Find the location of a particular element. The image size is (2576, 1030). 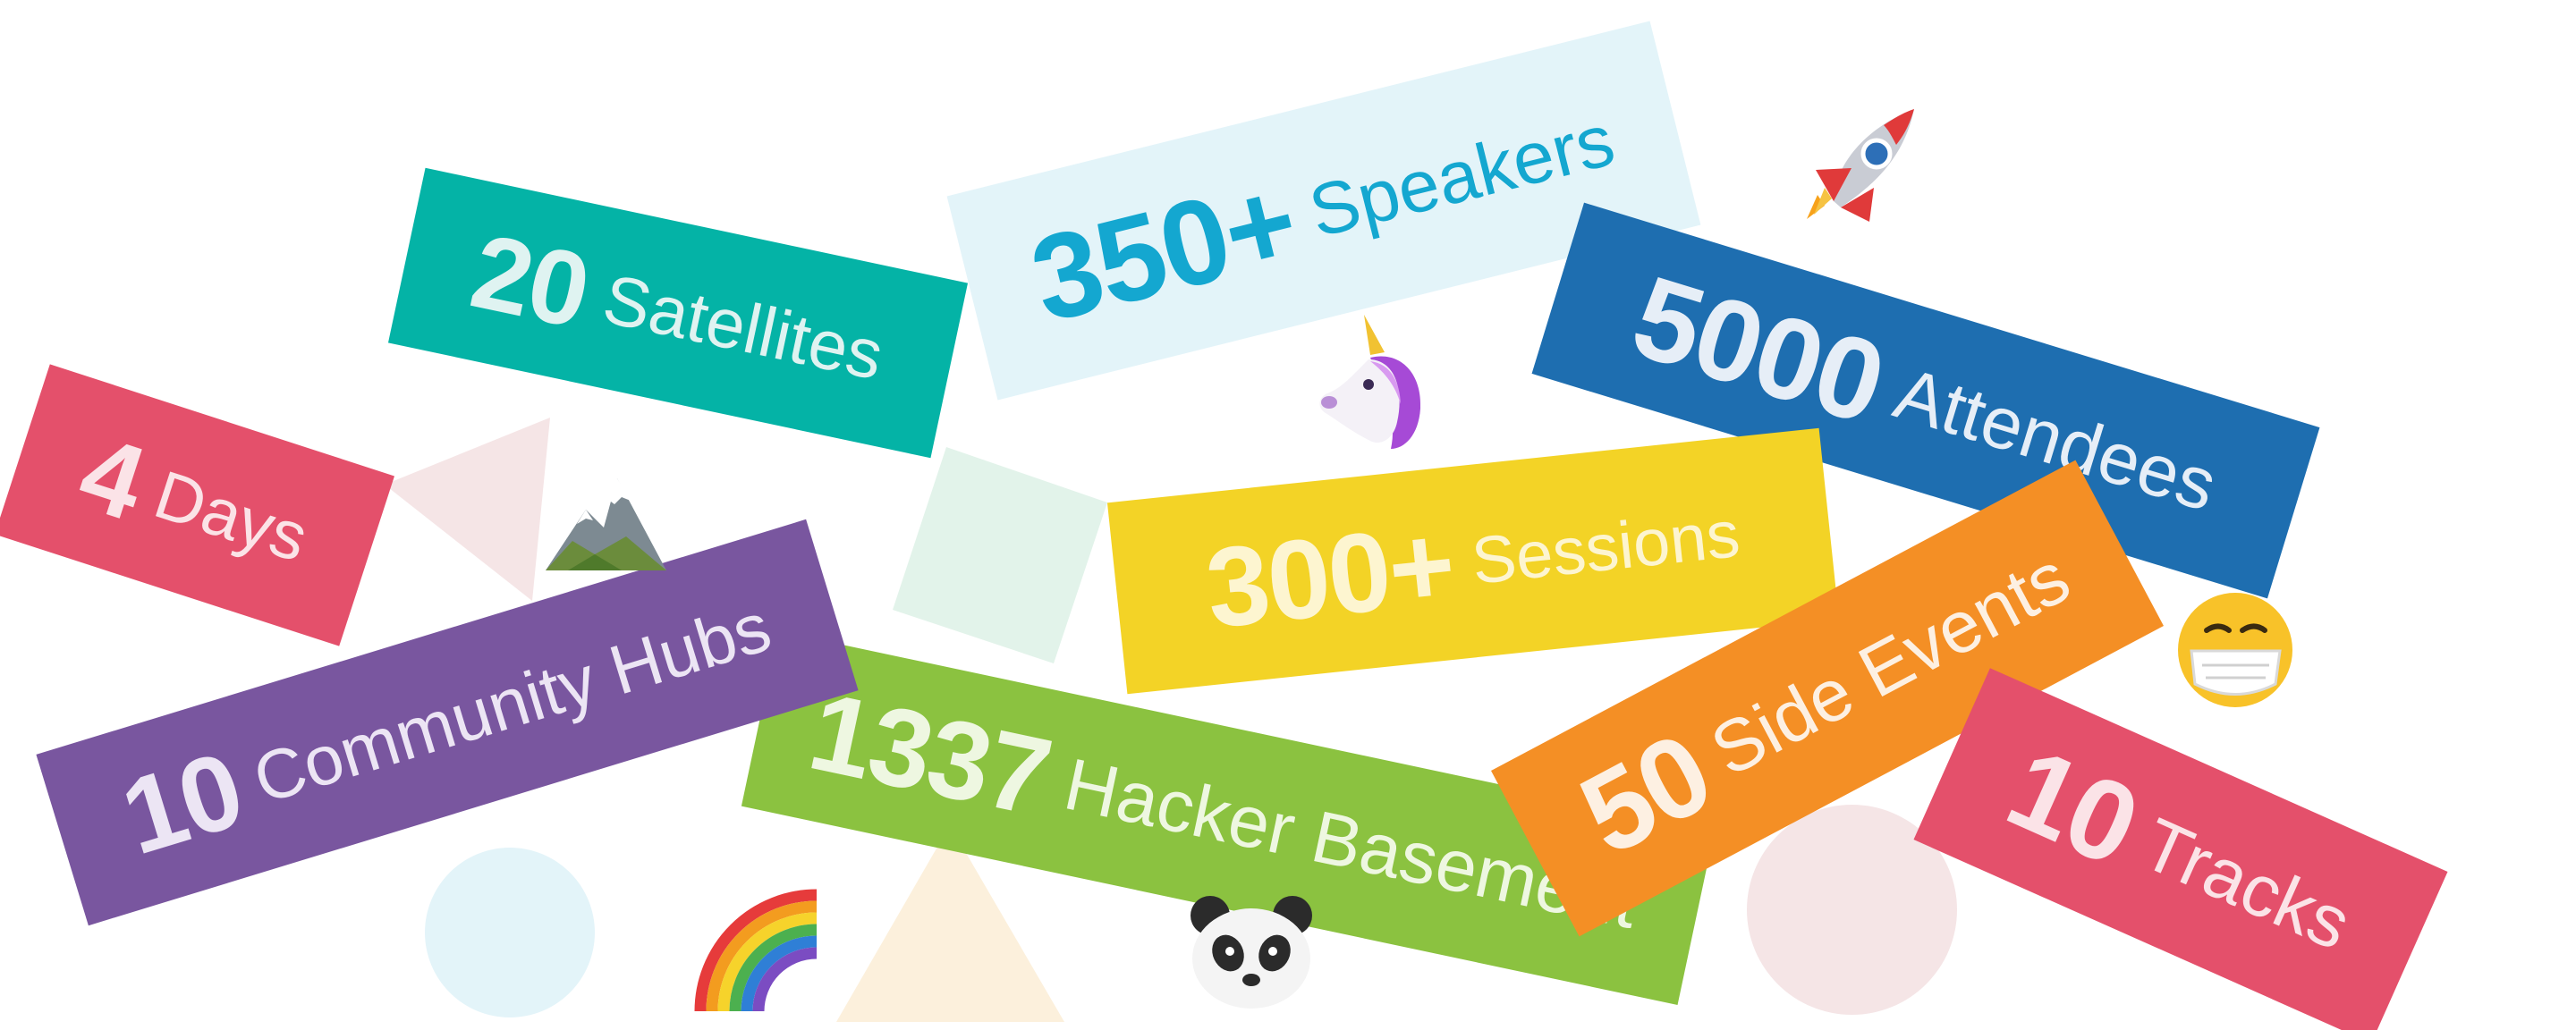

stat-label: Days is located at coordinates (231, 516).